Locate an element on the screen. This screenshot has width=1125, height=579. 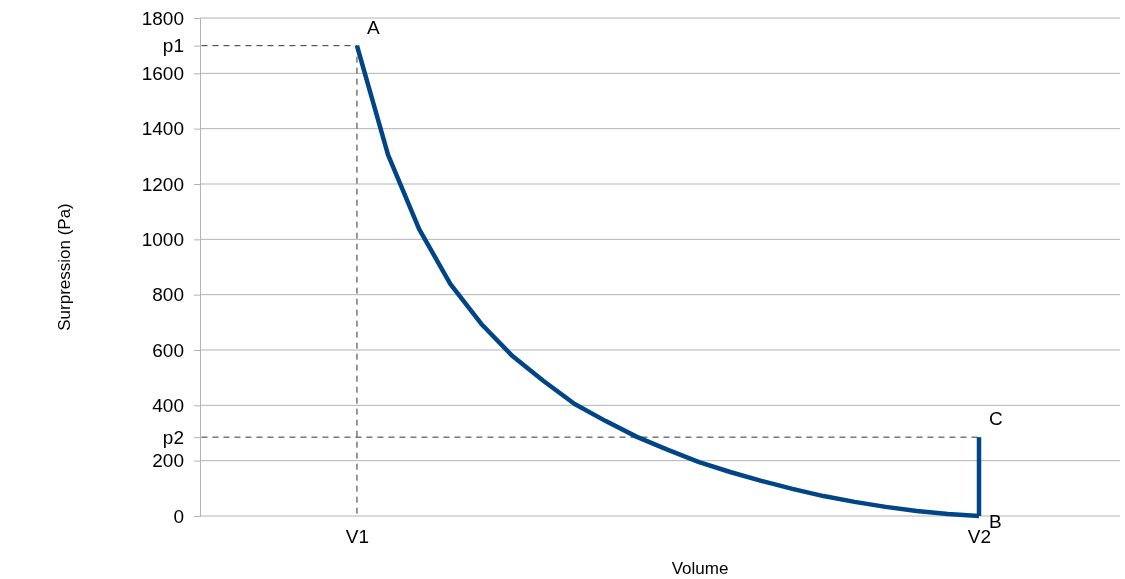
y-tick-label: 200 is located at coordinates (168, 461).